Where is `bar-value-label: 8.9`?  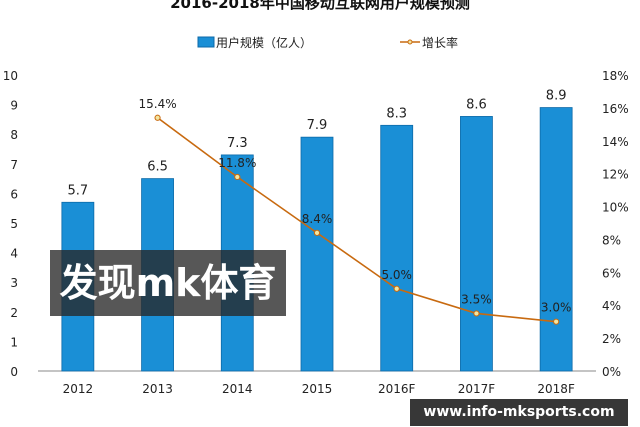
bar-value-label: 8.9 is located at coordinates (556, 96).